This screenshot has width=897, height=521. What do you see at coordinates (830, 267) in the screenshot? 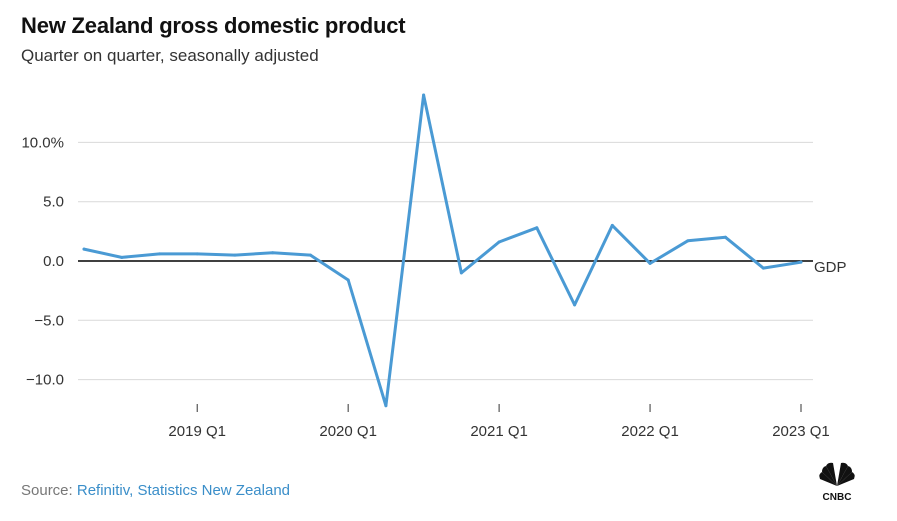
I see `series-label-gdp: GDP` at bounding box center [830, 267].